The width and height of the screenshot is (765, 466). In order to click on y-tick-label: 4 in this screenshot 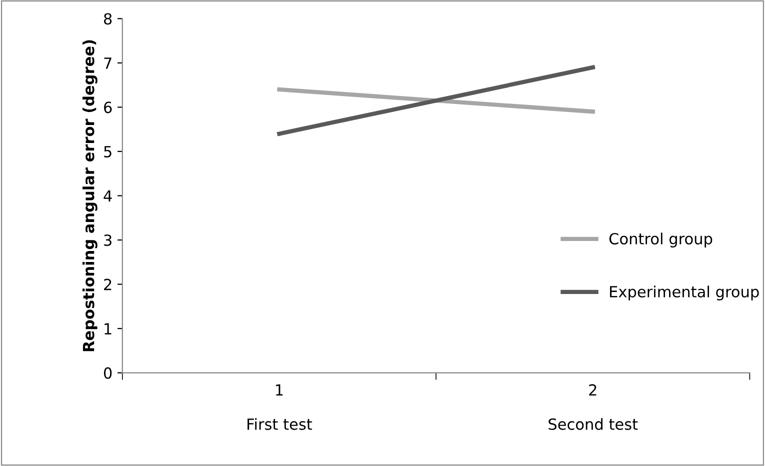, I will do `click(108, 196)`.